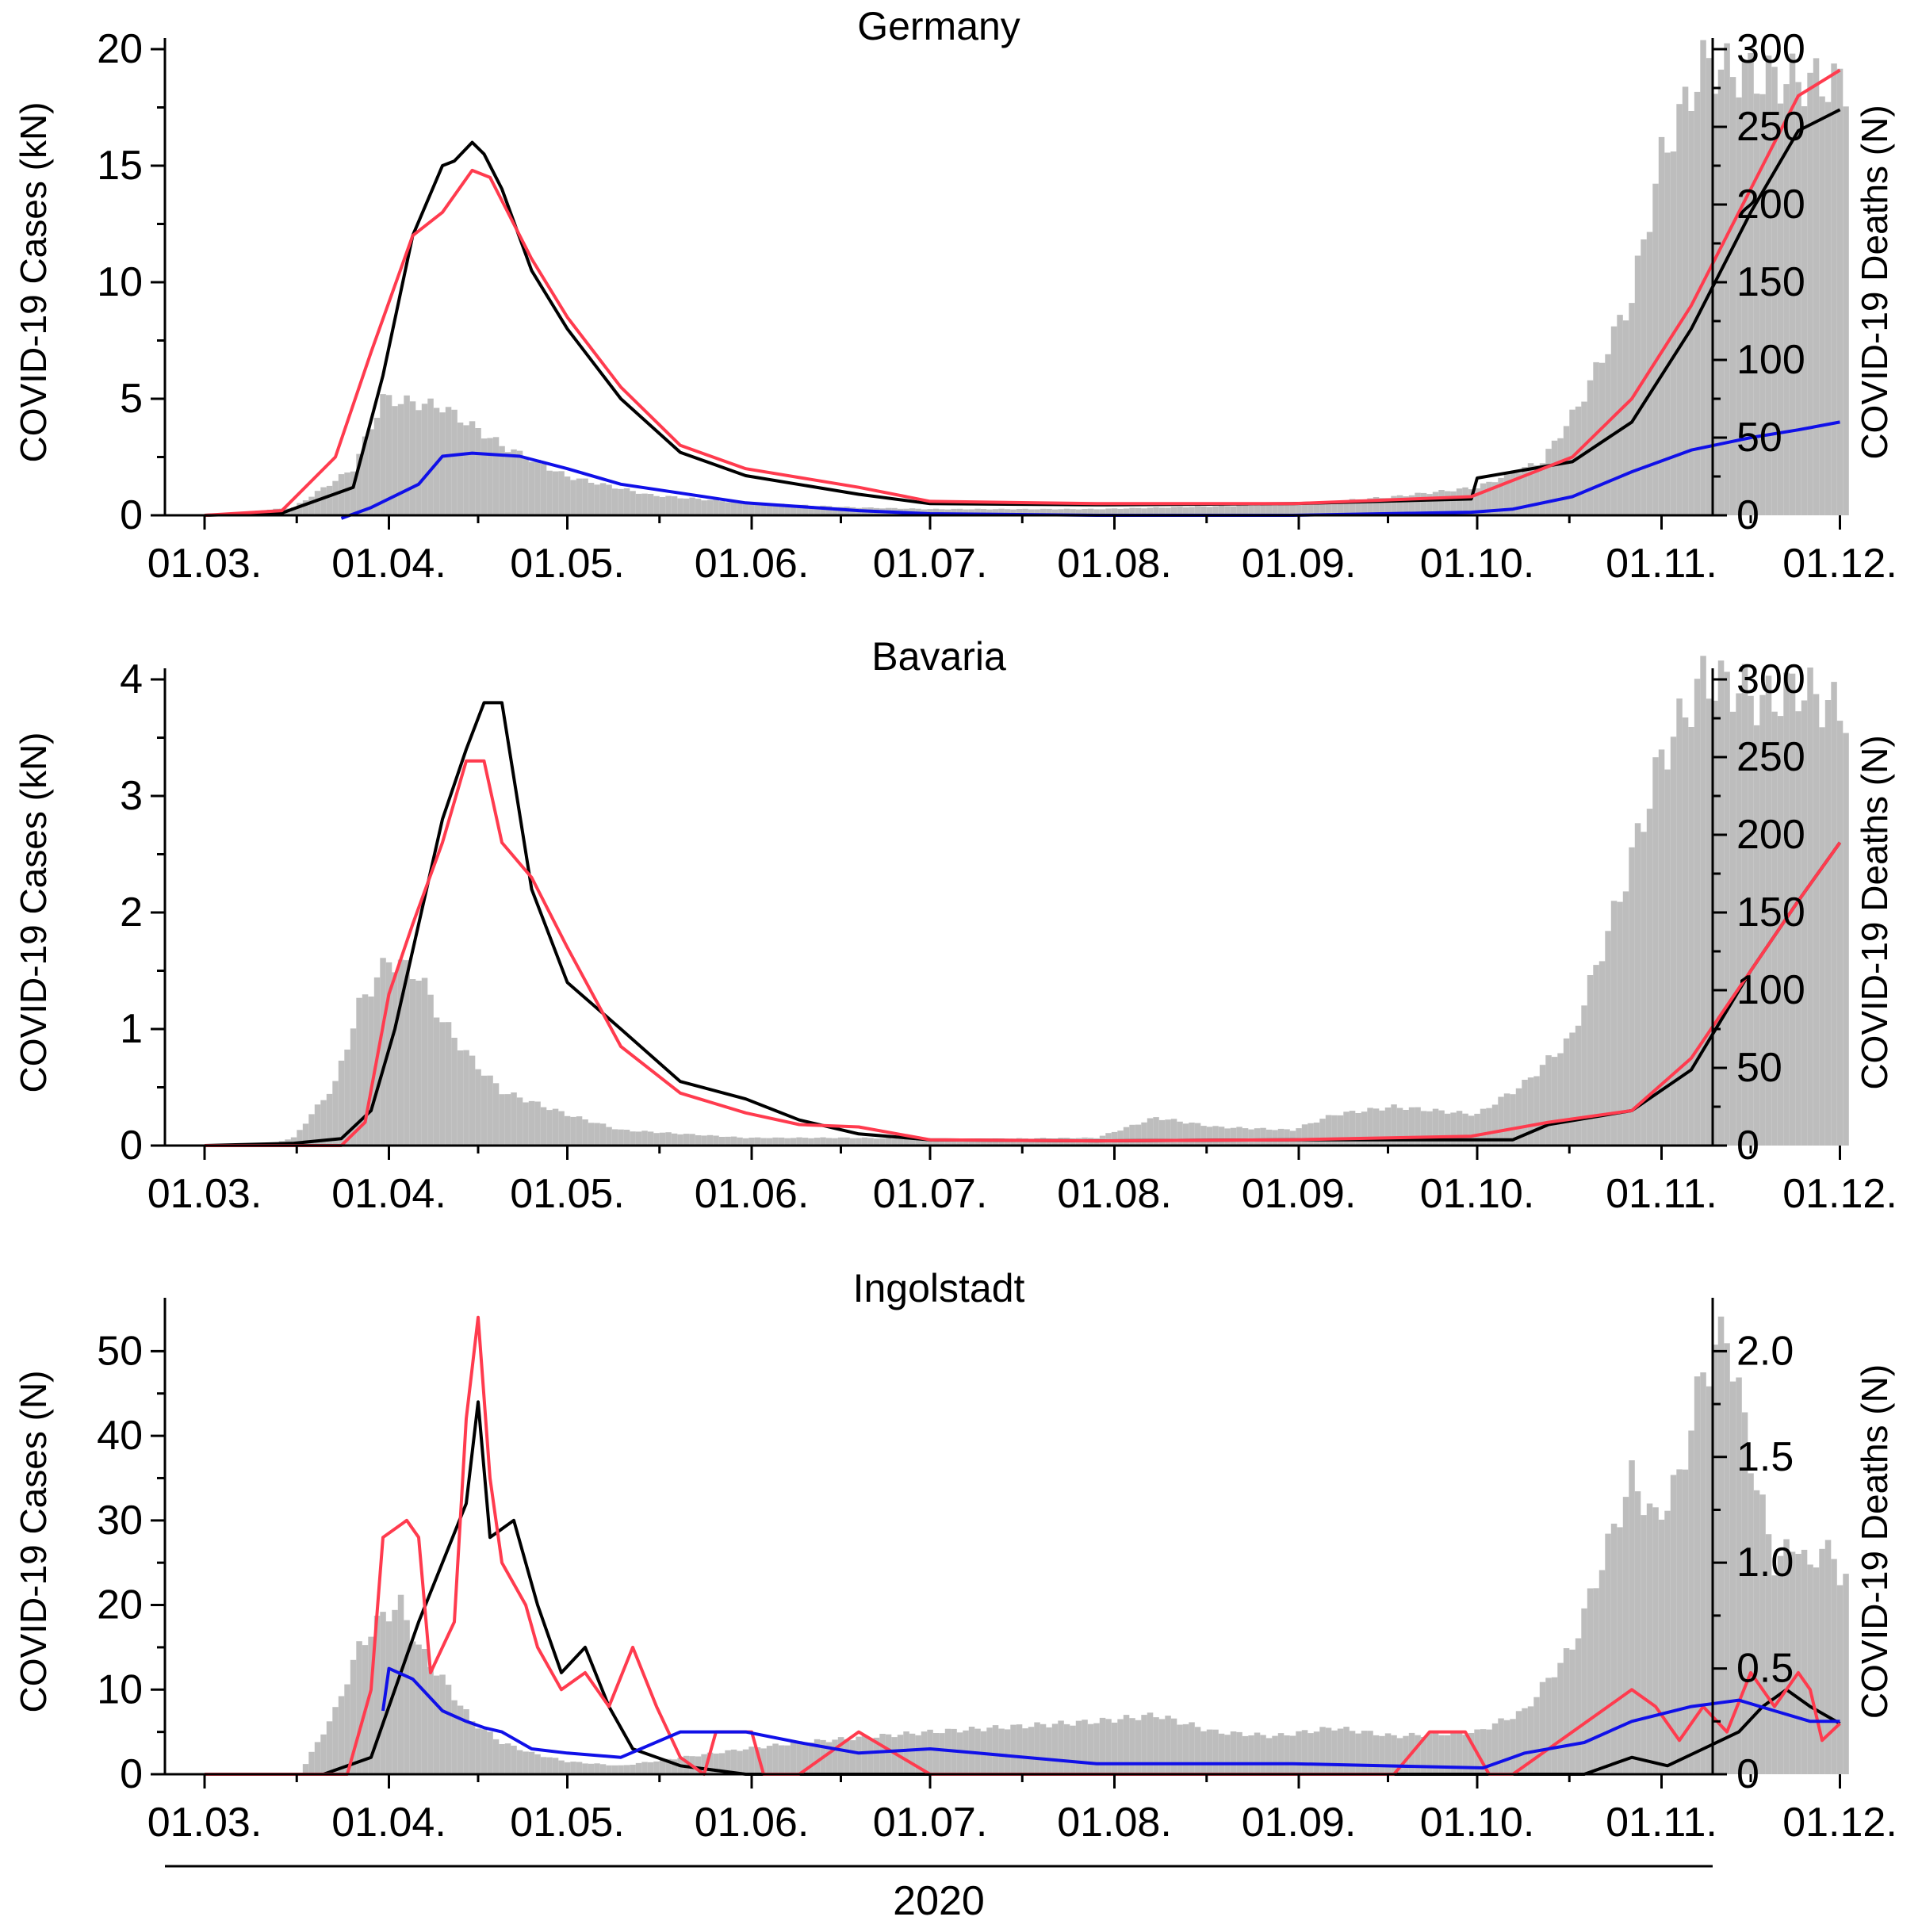  I want to click on x-tick-label: 01.07., so click(930, 564).